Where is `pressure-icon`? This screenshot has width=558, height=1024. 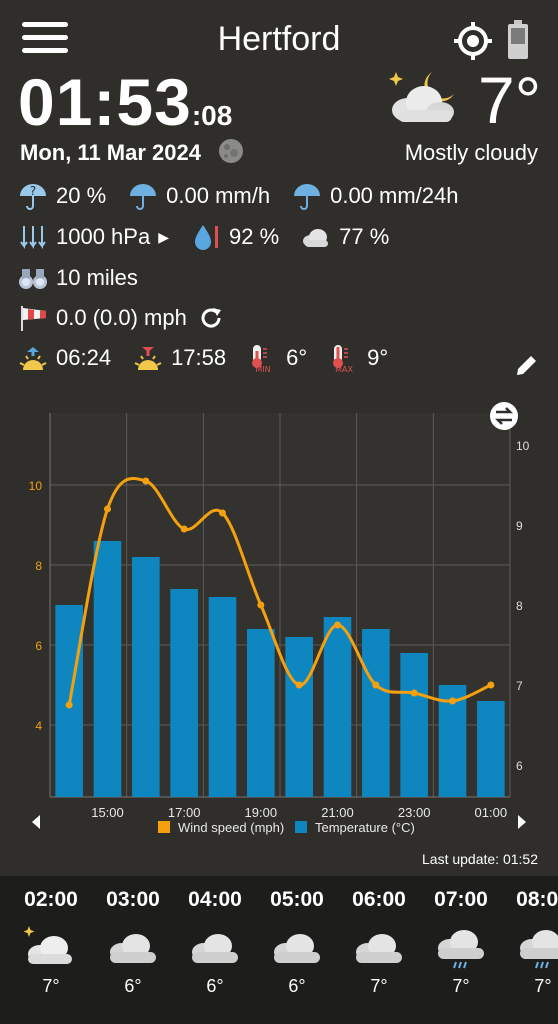 pressure-icon is located at coordinates (33, 237).